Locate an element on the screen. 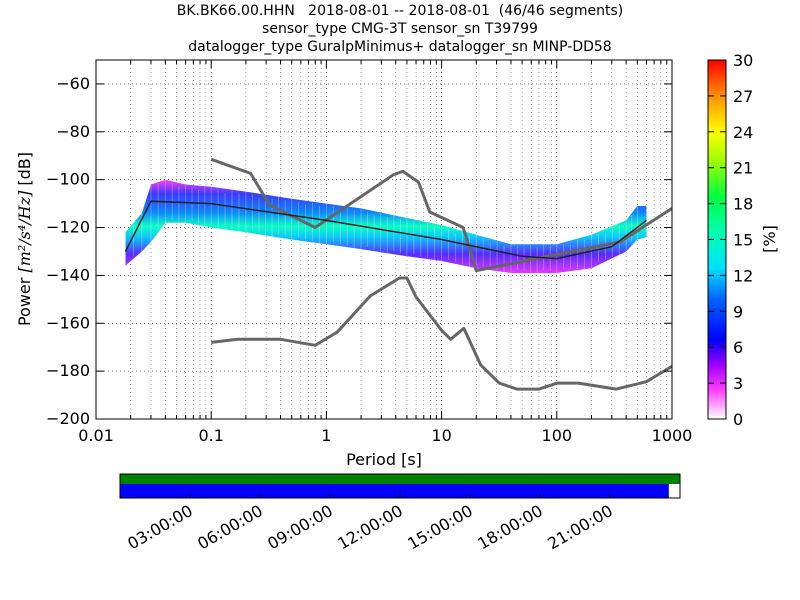 This screenshot has width=800, height=600. timeline-top-coverage is located at coordinates (400, 479).